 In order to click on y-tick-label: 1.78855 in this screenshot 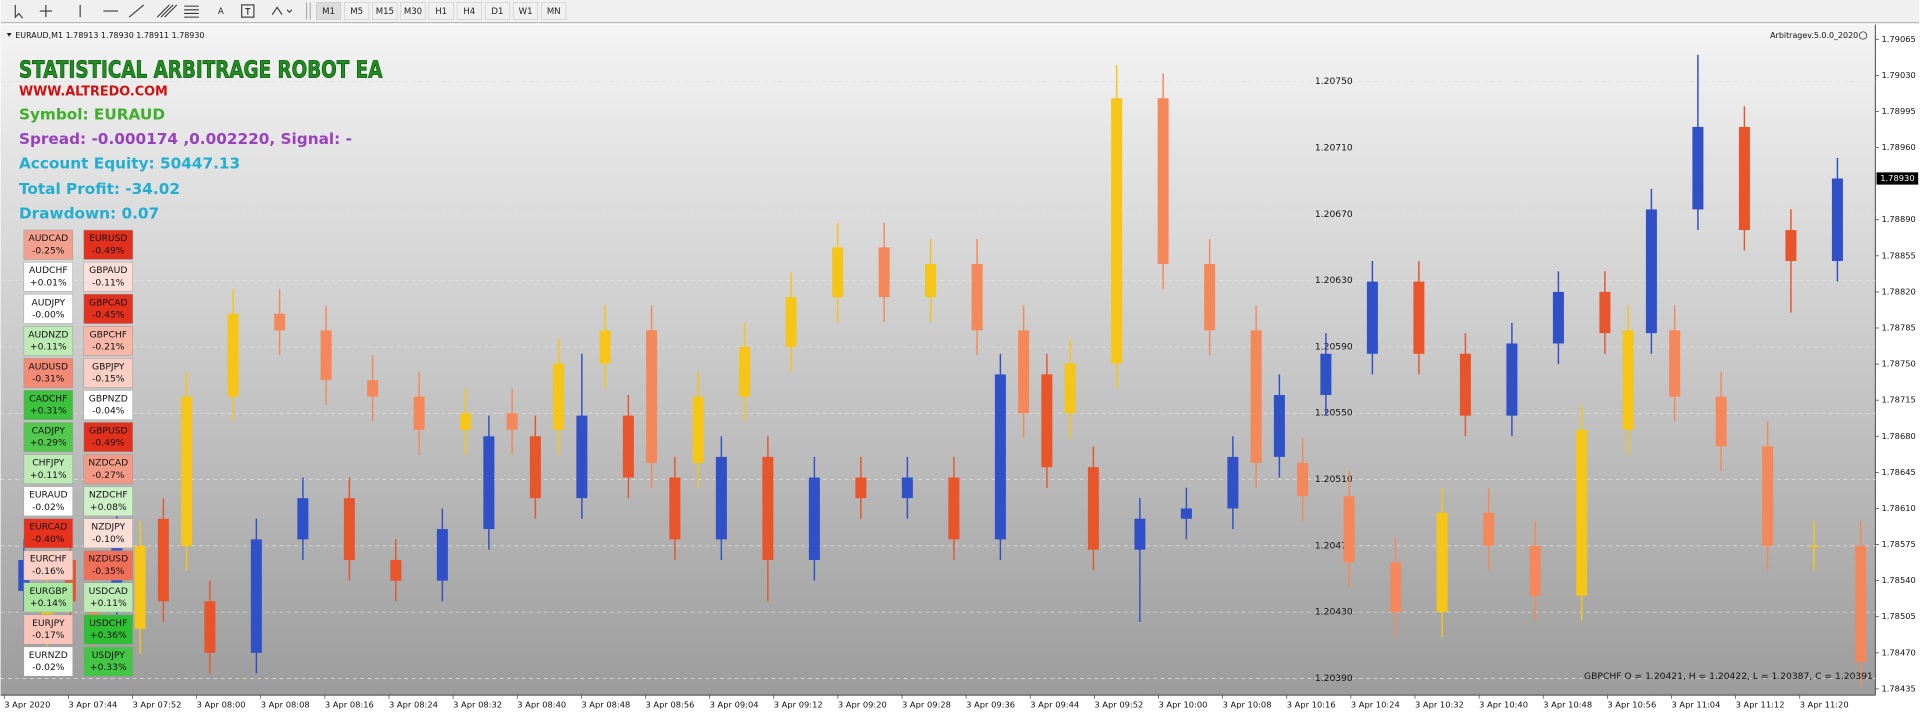, I will do `click(1898, 255)`.